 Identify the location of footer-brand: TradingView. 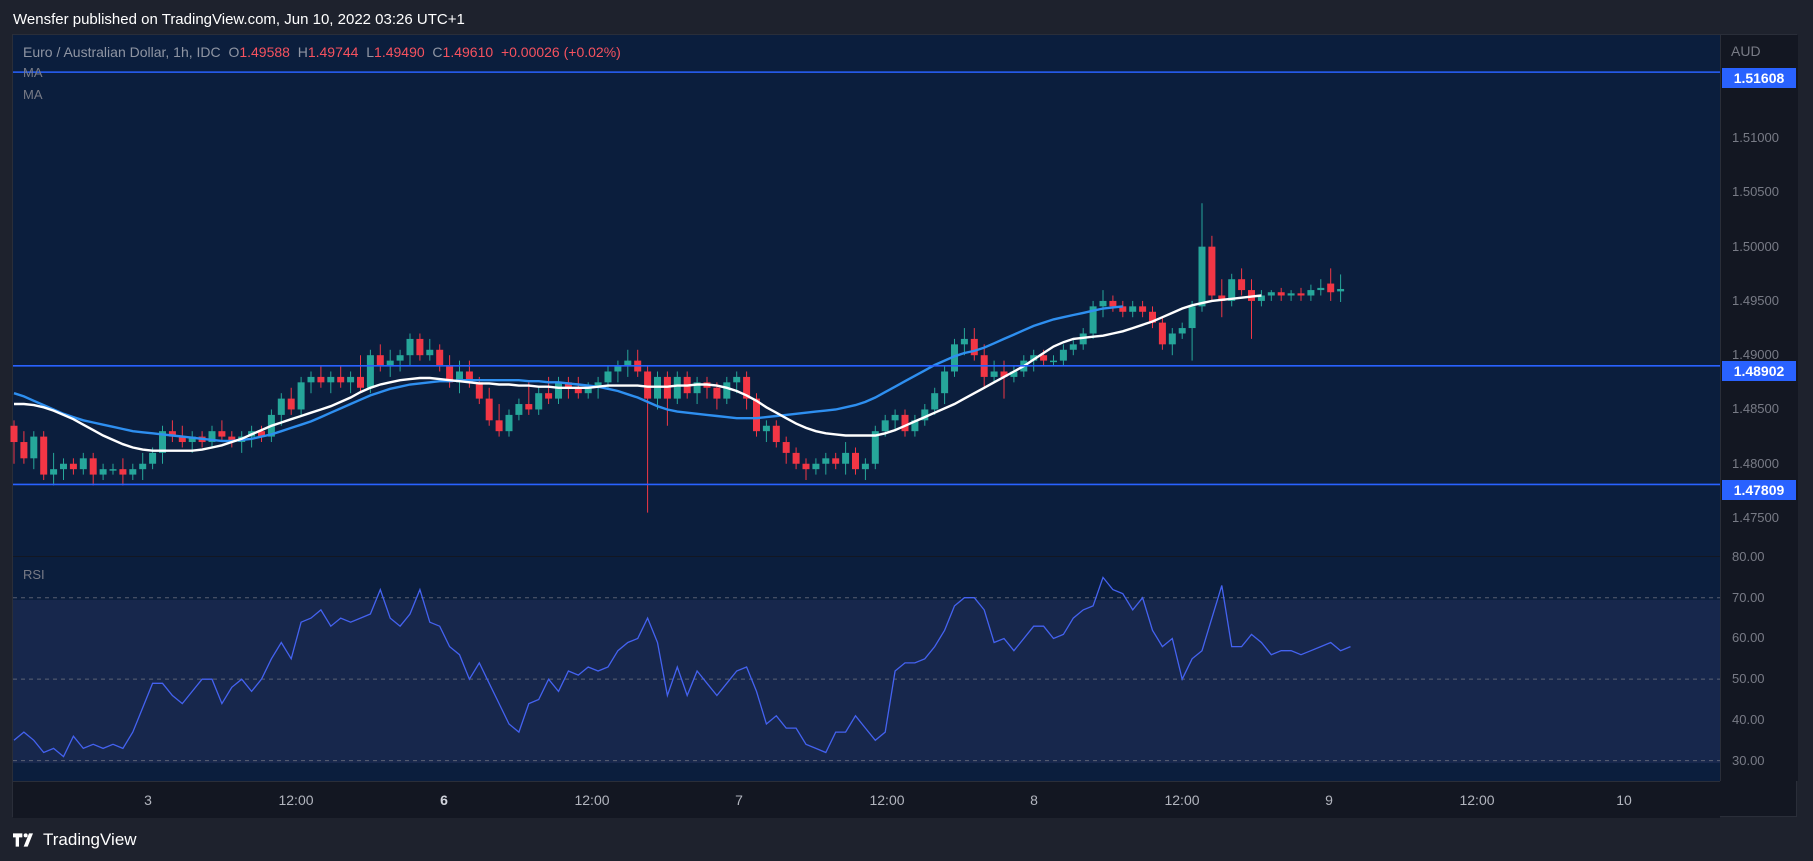
(75, 840).